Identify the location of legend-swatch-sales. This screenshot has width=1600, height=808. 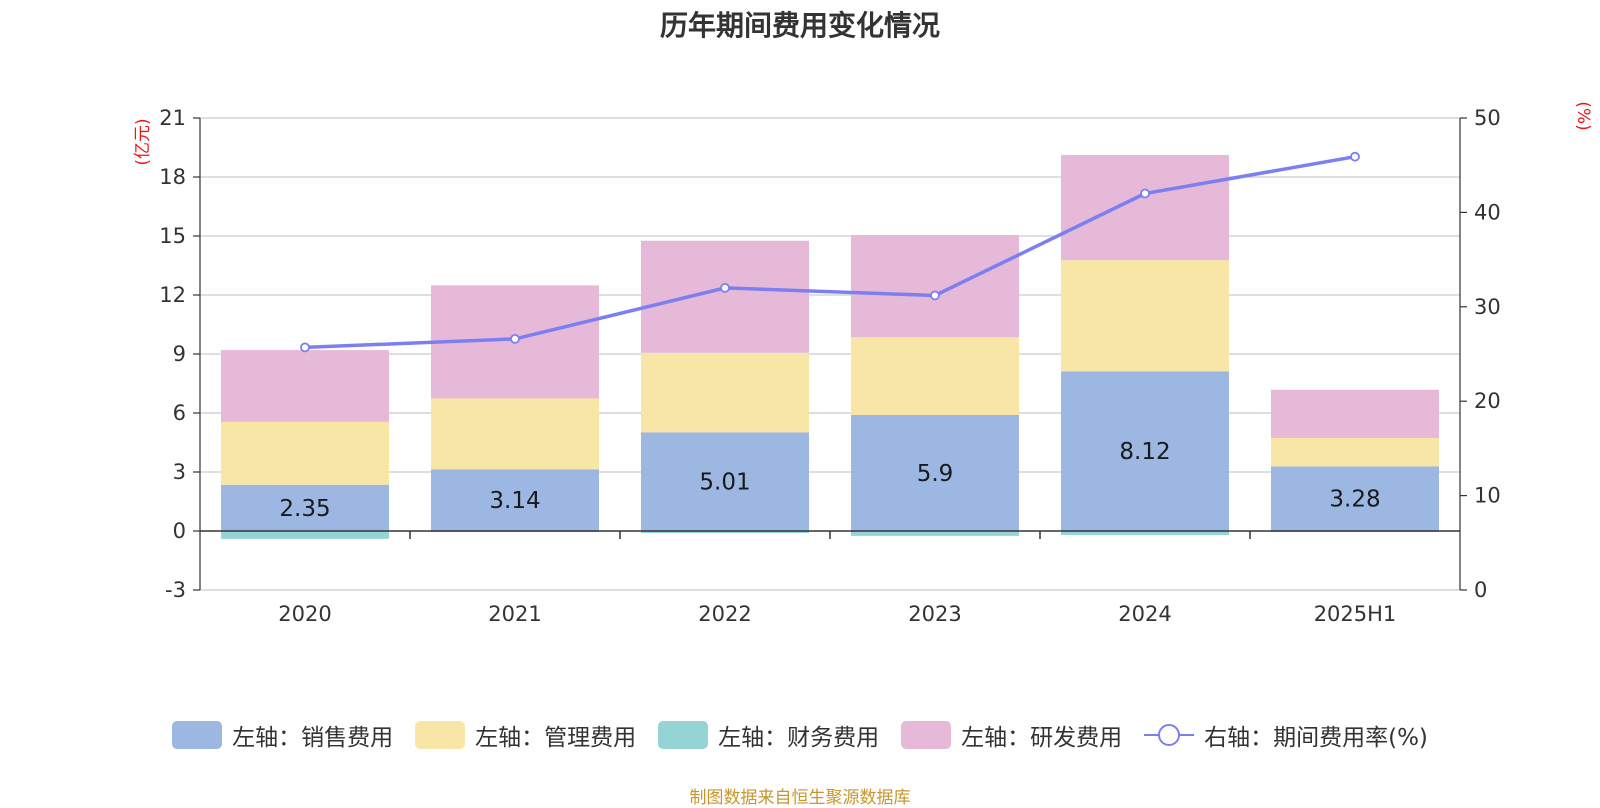
(197, 735).